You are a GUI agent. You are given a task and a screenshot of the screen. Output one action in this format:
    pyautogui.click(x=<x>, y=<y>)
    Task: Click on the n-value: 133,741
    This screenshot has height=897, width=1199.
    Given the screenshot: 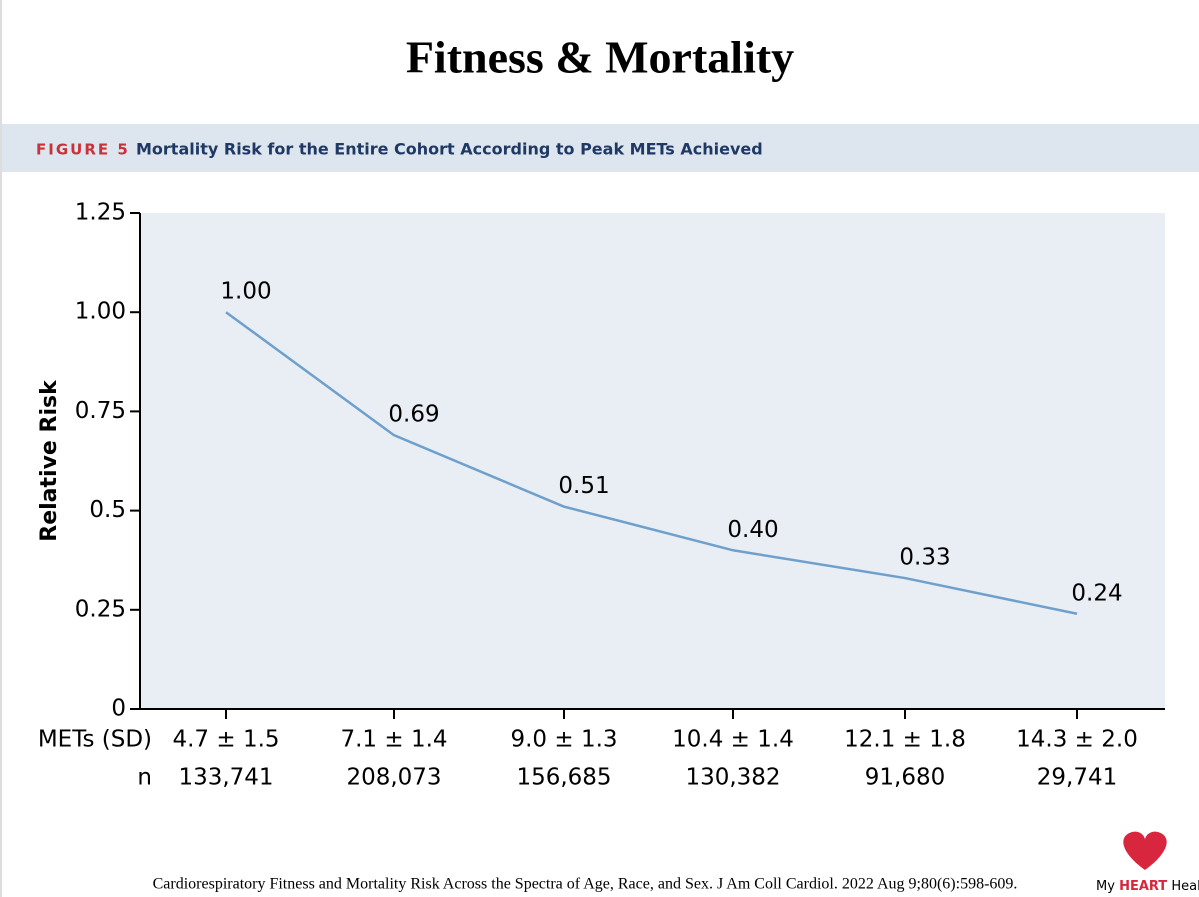 What is the action you would take?
    pyautogui.click(x=225, y=778)
    